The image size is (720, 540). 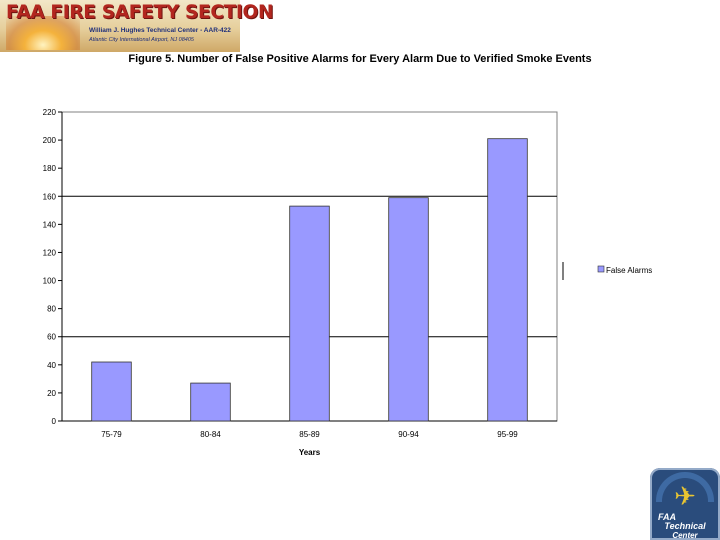 I want to click on y-tick-label: 120, so click(x=50, y=252).